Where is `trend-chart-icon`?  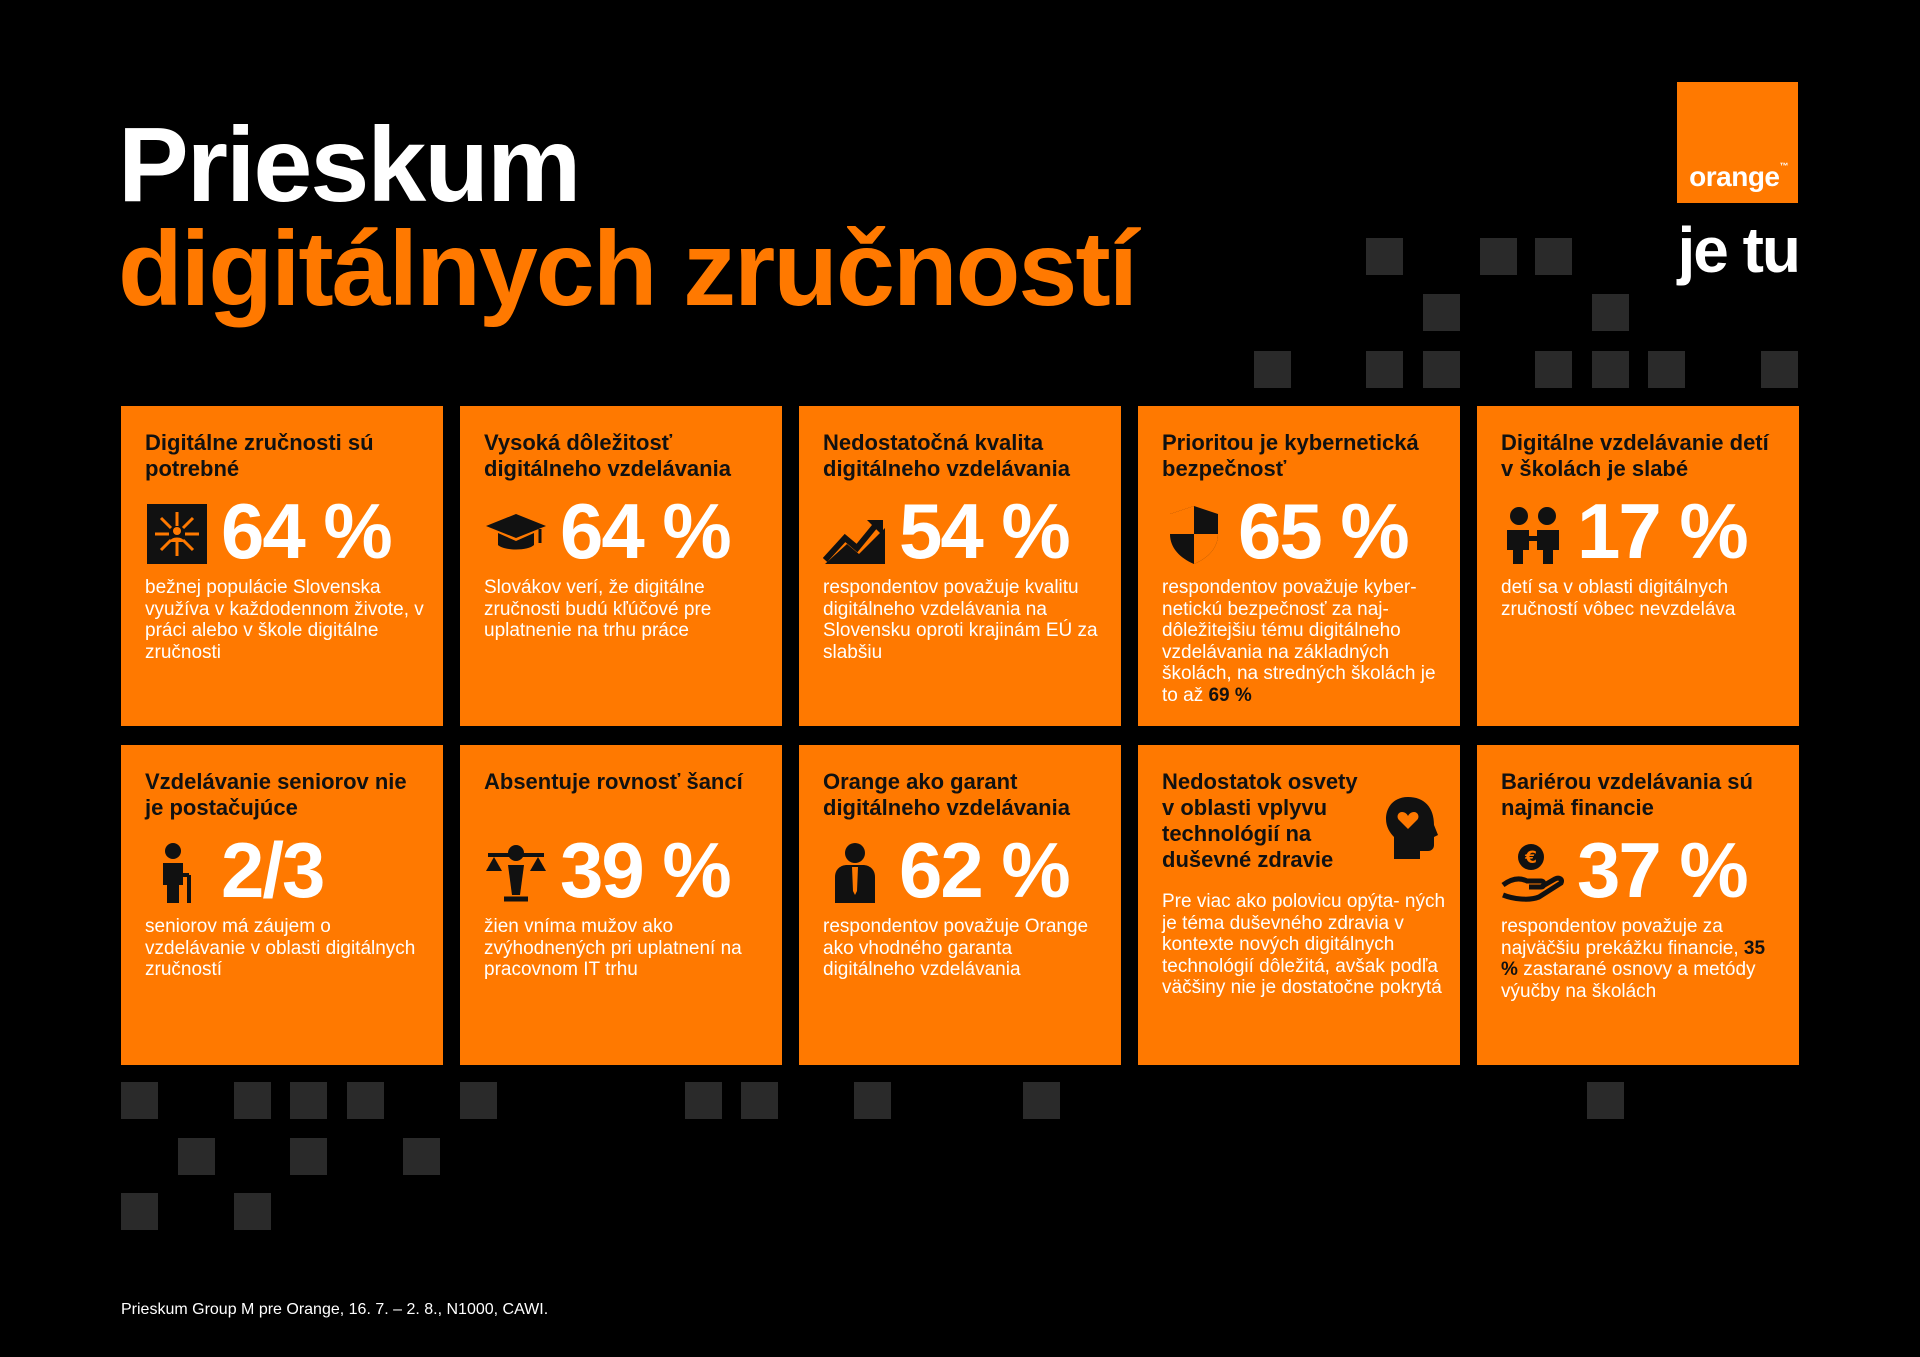
trend-chart-icon is located at coordinates (855, 534).